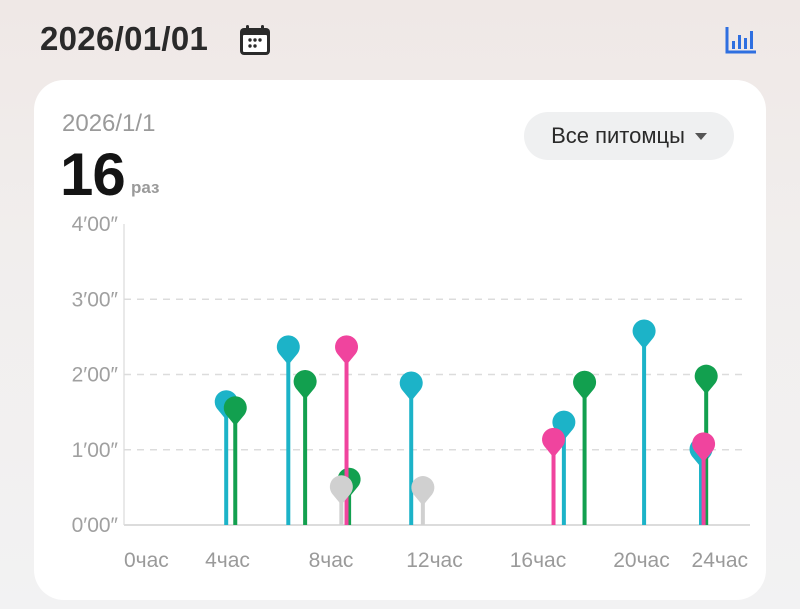 Image resolution: width=800 pixels, height=609 pixels. What do you see at coordinates (124, 38) in the screenshot?
I see `date-title: 2026/01/01` at bounding box center [124, 38].